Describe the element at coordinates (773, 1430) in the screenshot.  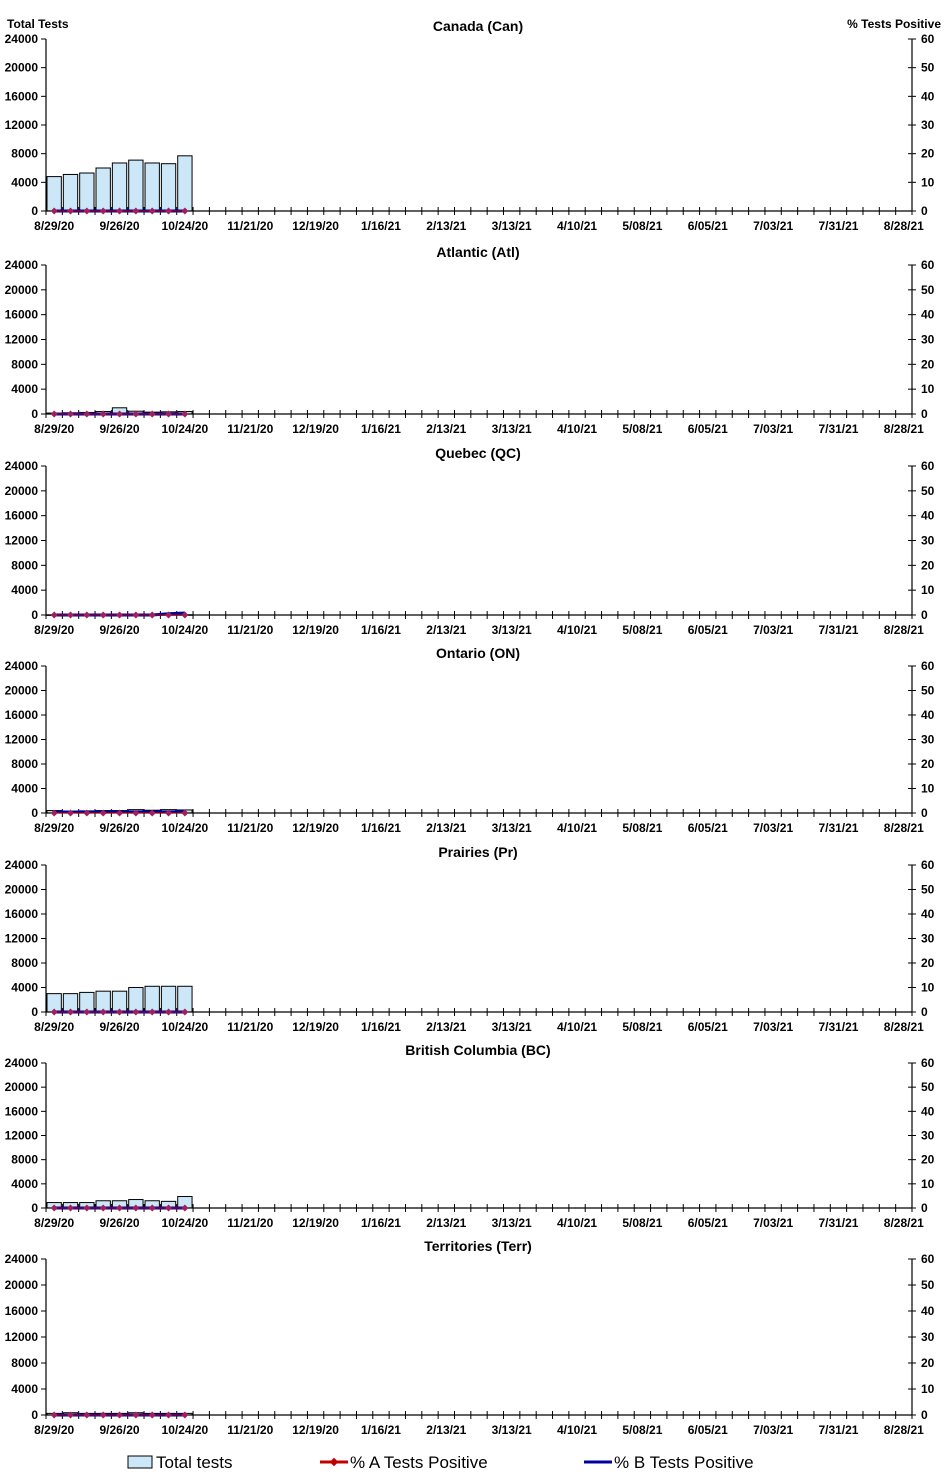
I see `x-tick-label: 7/03/21` at that location.